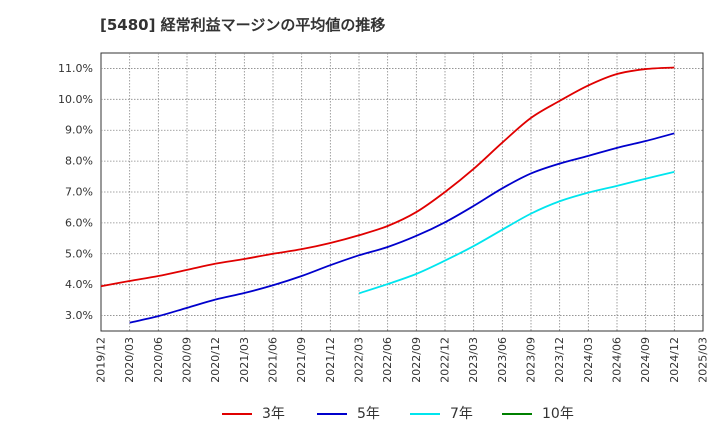  I want to click on x-tick-label: 2023/09, so click(531, 360).